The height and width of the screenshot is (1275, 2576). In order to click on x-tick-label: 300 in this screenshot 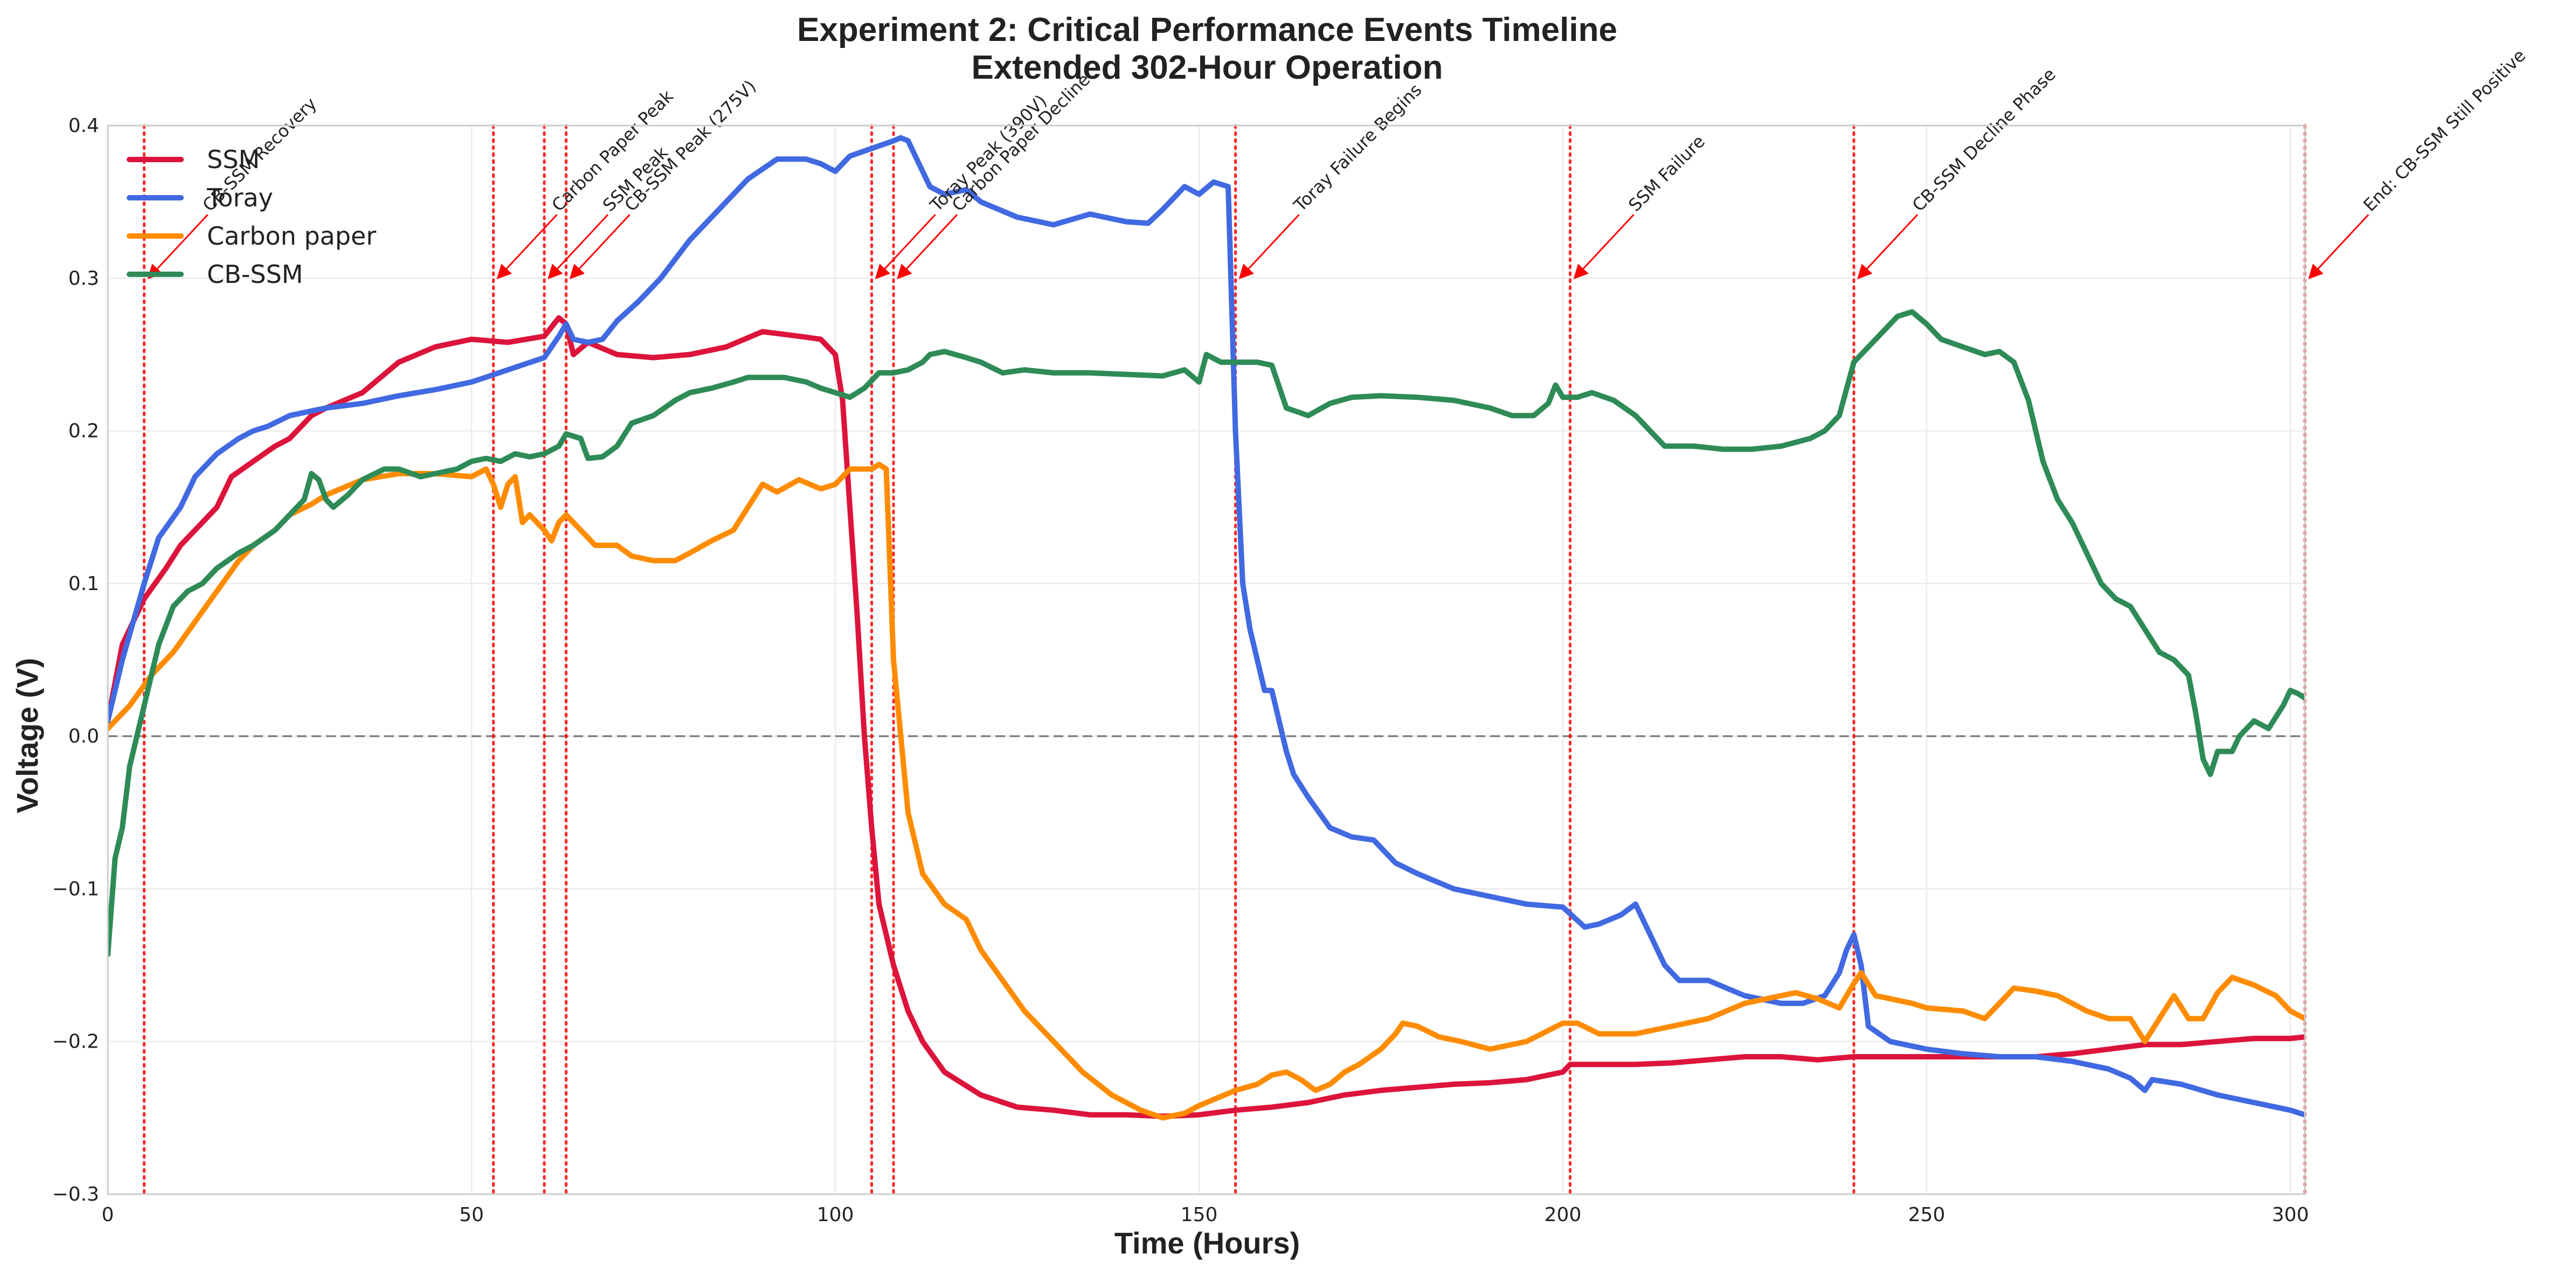, I will do `click(2291, 1215)`.